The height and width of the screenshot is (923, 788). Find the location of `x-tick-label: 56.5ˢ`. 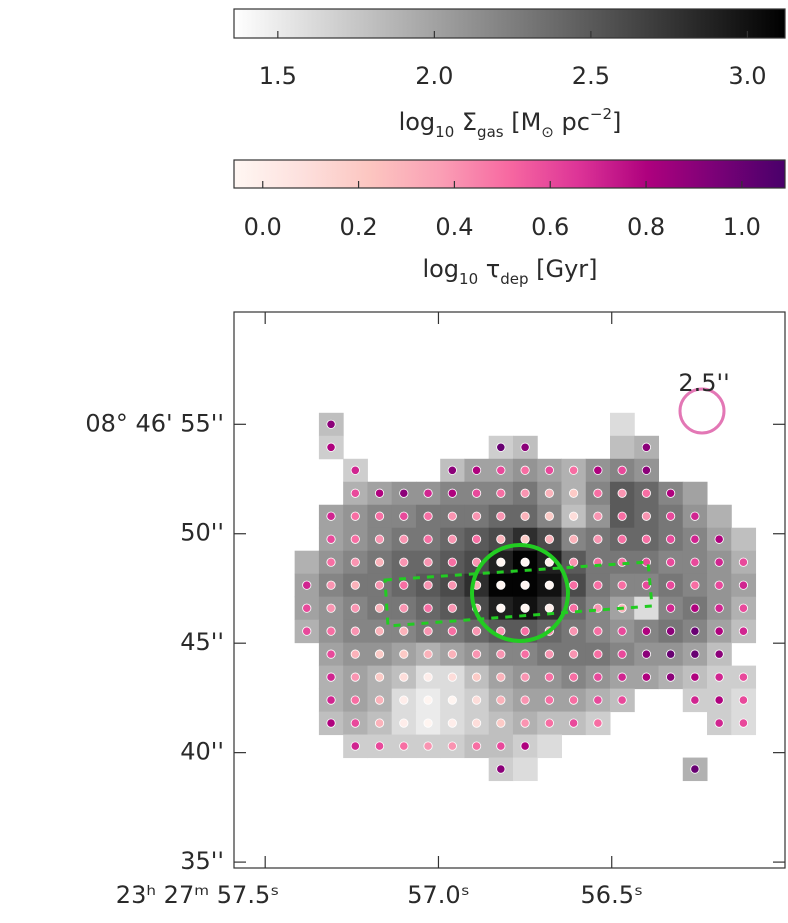

x-tick-label: 56.5ˢ is located at coordinates (612, 895).